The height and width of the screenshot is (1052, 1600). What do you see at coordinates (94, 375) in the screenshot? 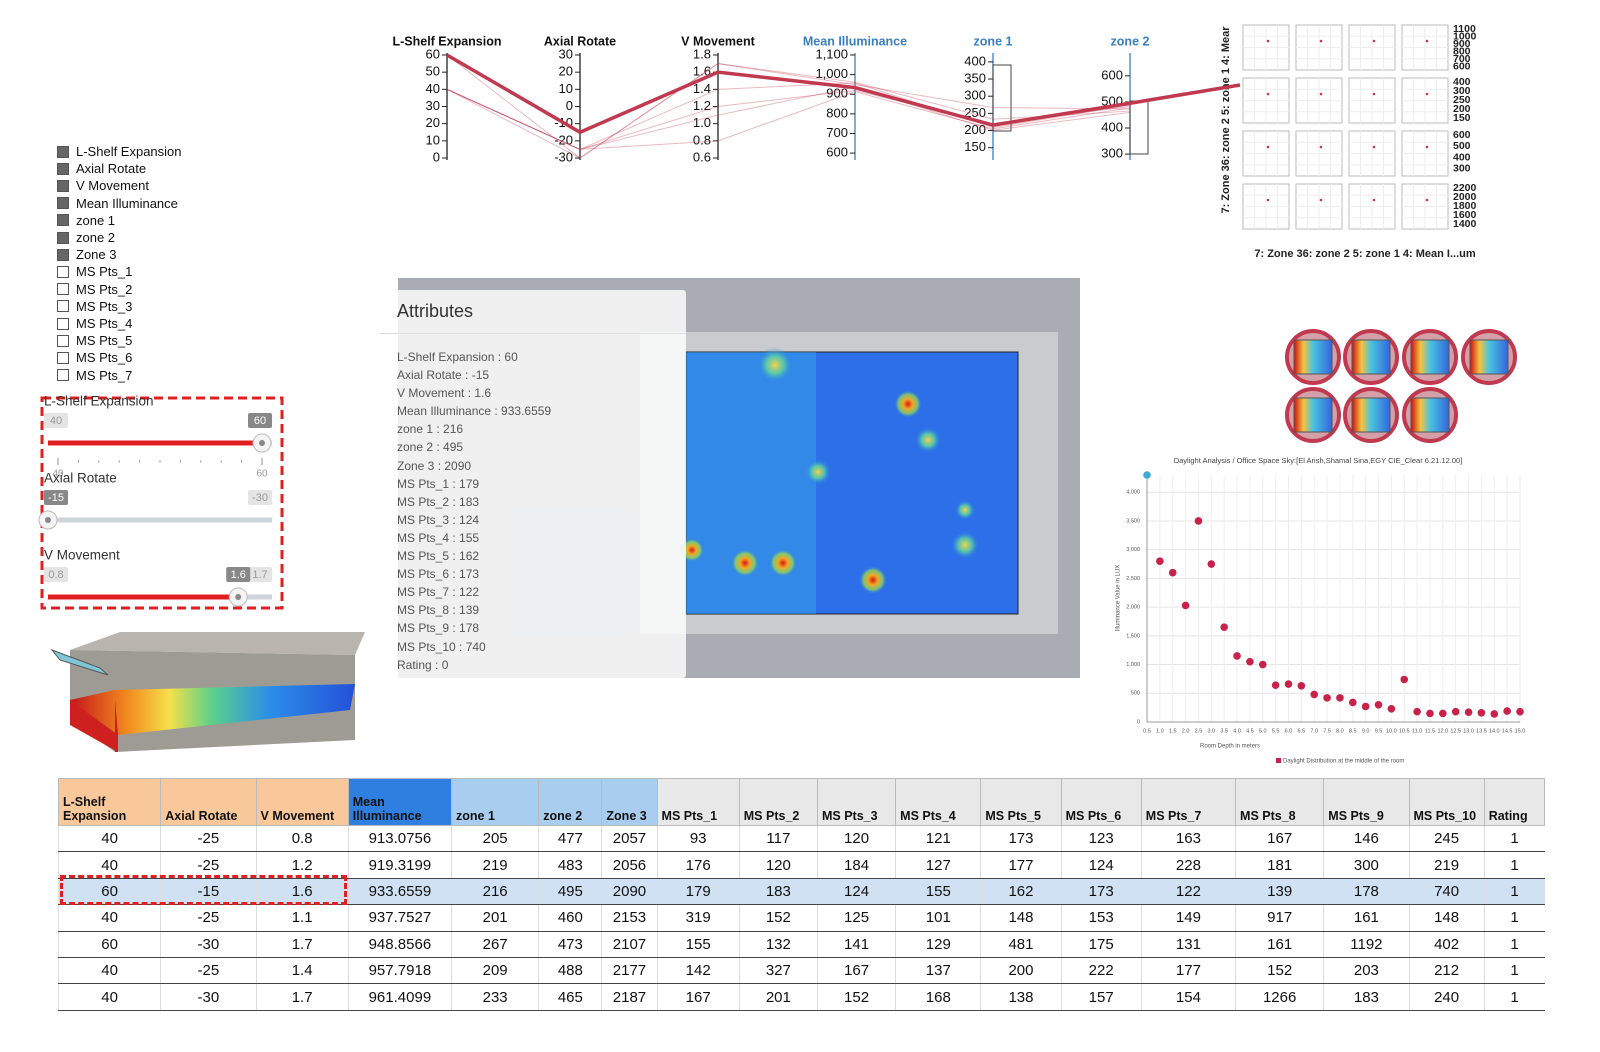
I see `checkbox-item: MS Pts_7` at bounding box center [94, 375].